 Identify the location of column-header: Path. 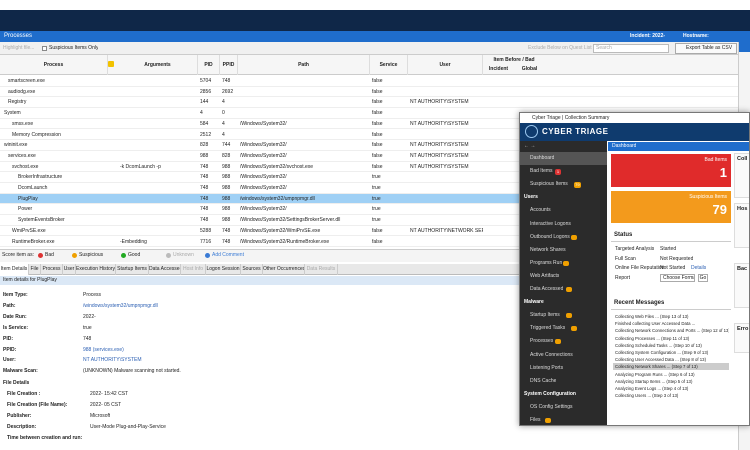
(304, 65).